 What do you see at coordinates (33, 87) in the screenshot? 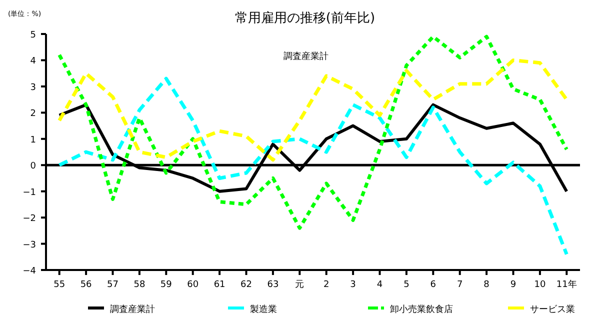
I see `y-tick-label: 3` at bounding box center [33, 87].